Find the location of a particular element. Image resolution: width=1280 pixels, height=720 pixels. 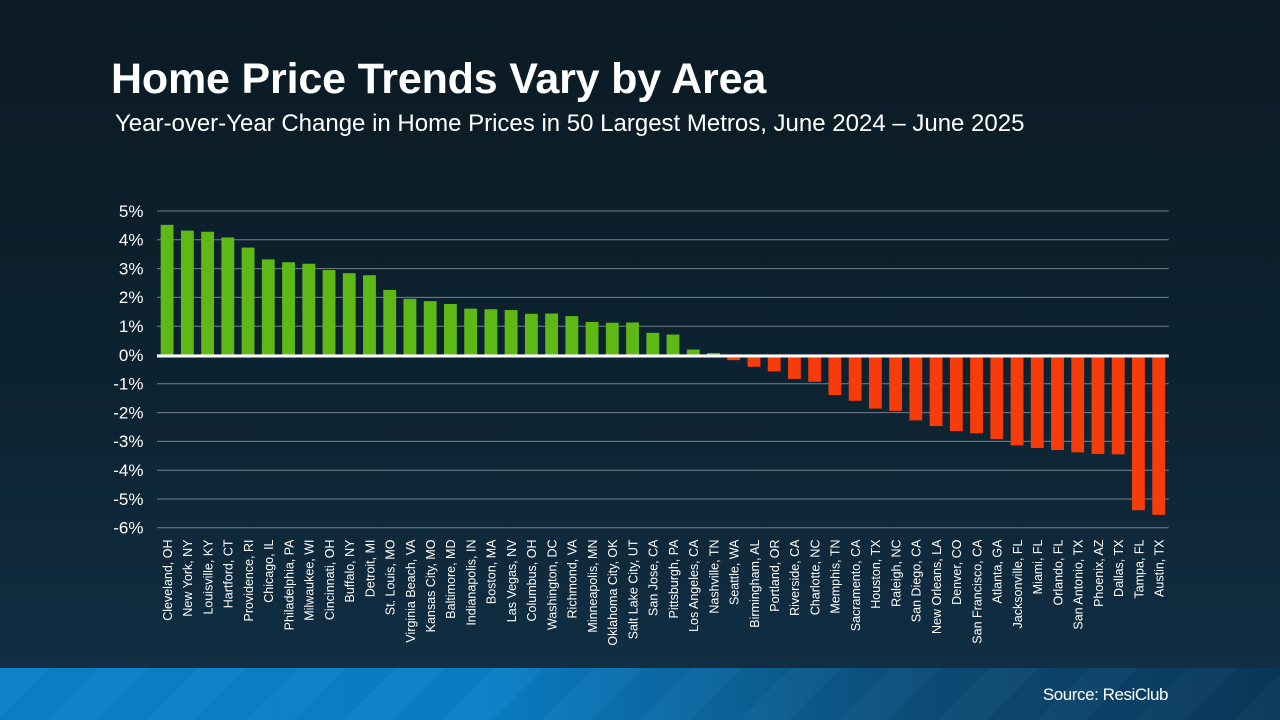

svg-text: Salt Lake City, UT is located at coordinates (633, 589).